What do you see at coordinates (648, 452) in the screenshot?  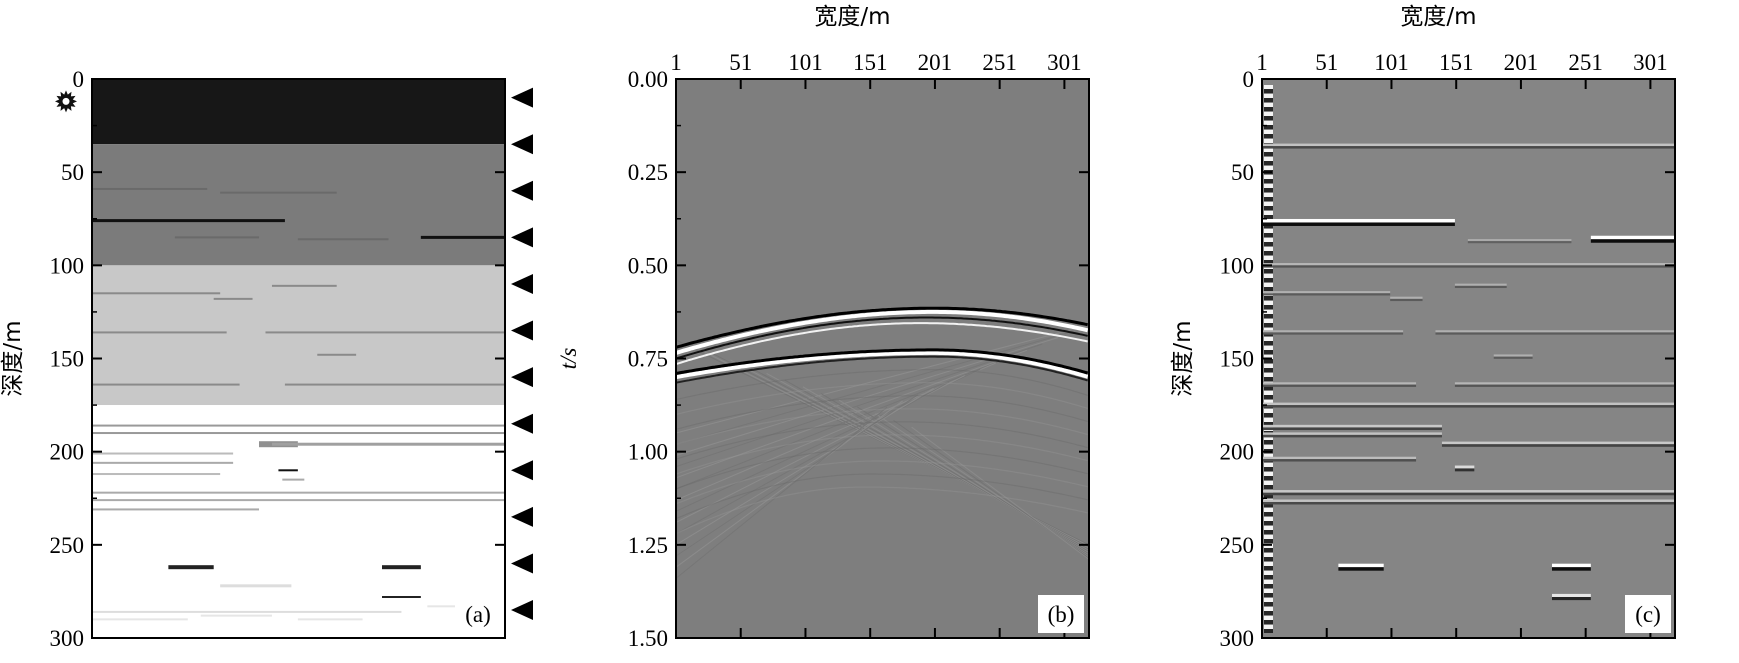 I see `y-tick-label: 1.00` at bounding box center [648, 452].